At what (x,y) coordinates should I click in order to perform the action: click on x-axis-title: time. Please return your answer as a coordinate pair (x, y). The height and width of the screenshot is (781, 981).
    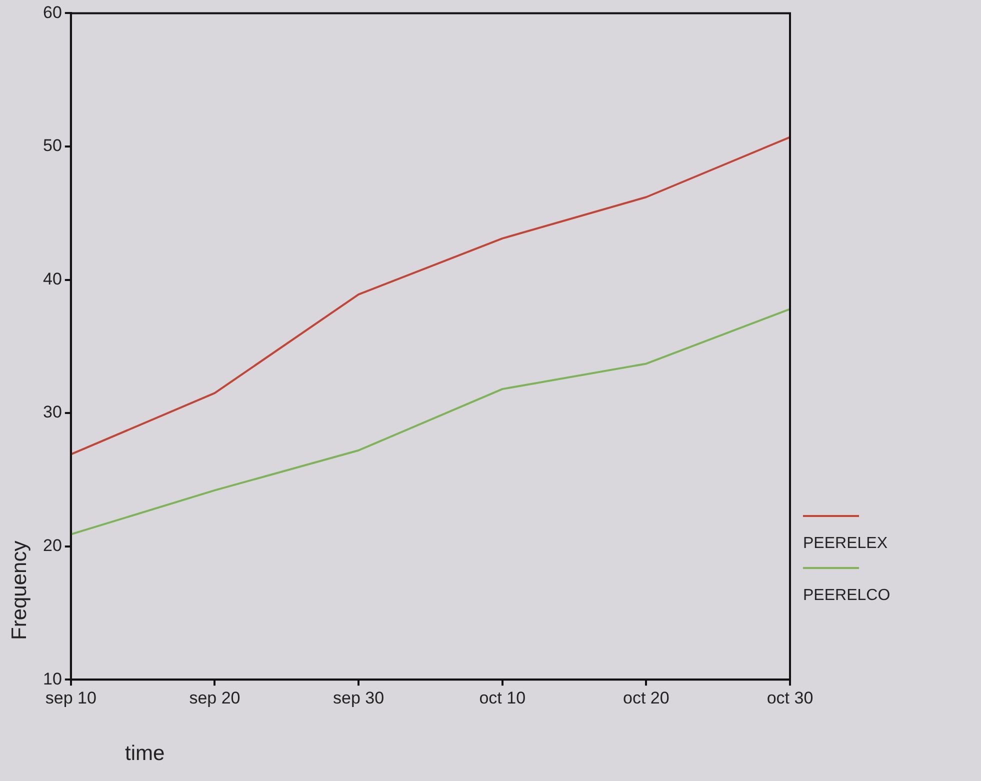
    Looking at the image, I should click on (145, 754).